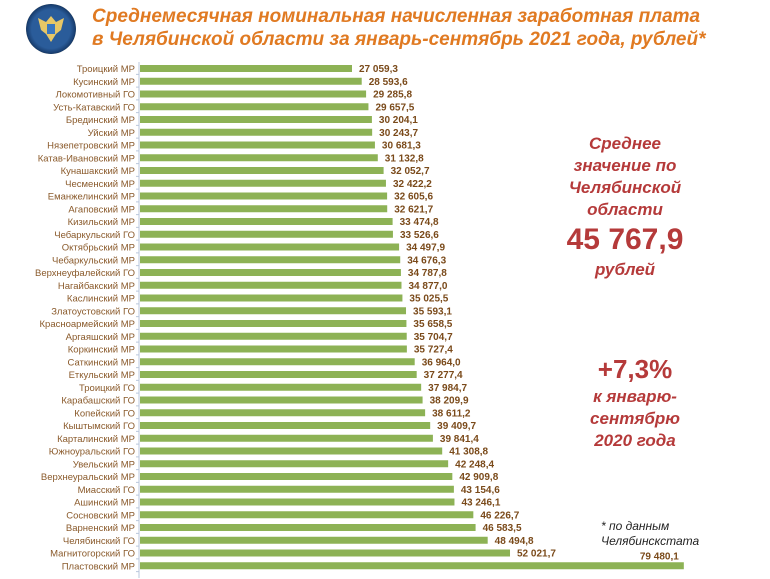 The image size is (770, 579). Describe the element at coordinates (480, 490) in the screenshot. I see `value-label: 43 154,6` at that location.